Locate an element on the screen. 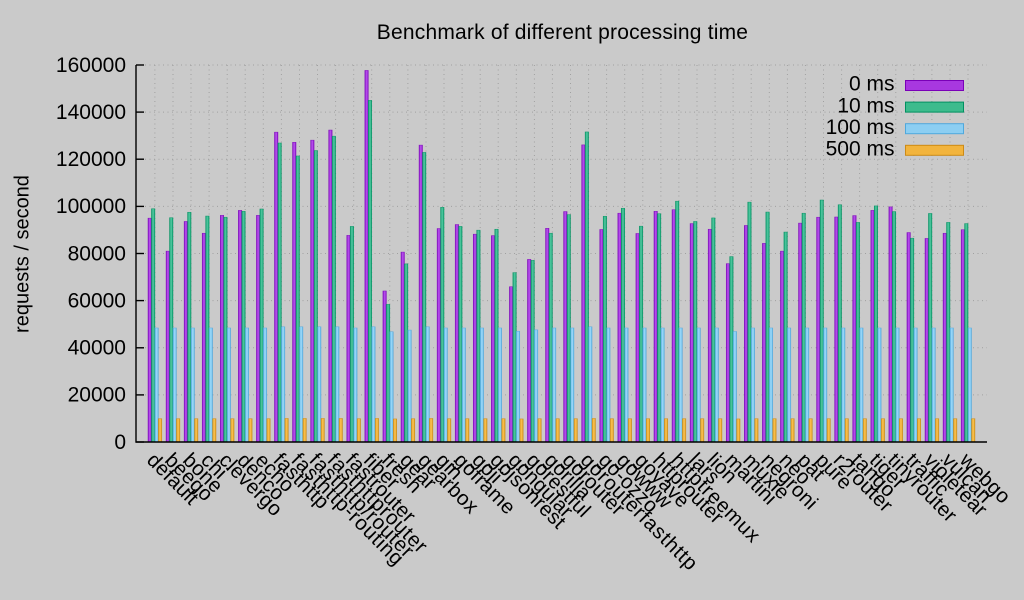 This screenshot has width=1024, height=600. svg-text: 0 ms is located at coordinates (872, 84).